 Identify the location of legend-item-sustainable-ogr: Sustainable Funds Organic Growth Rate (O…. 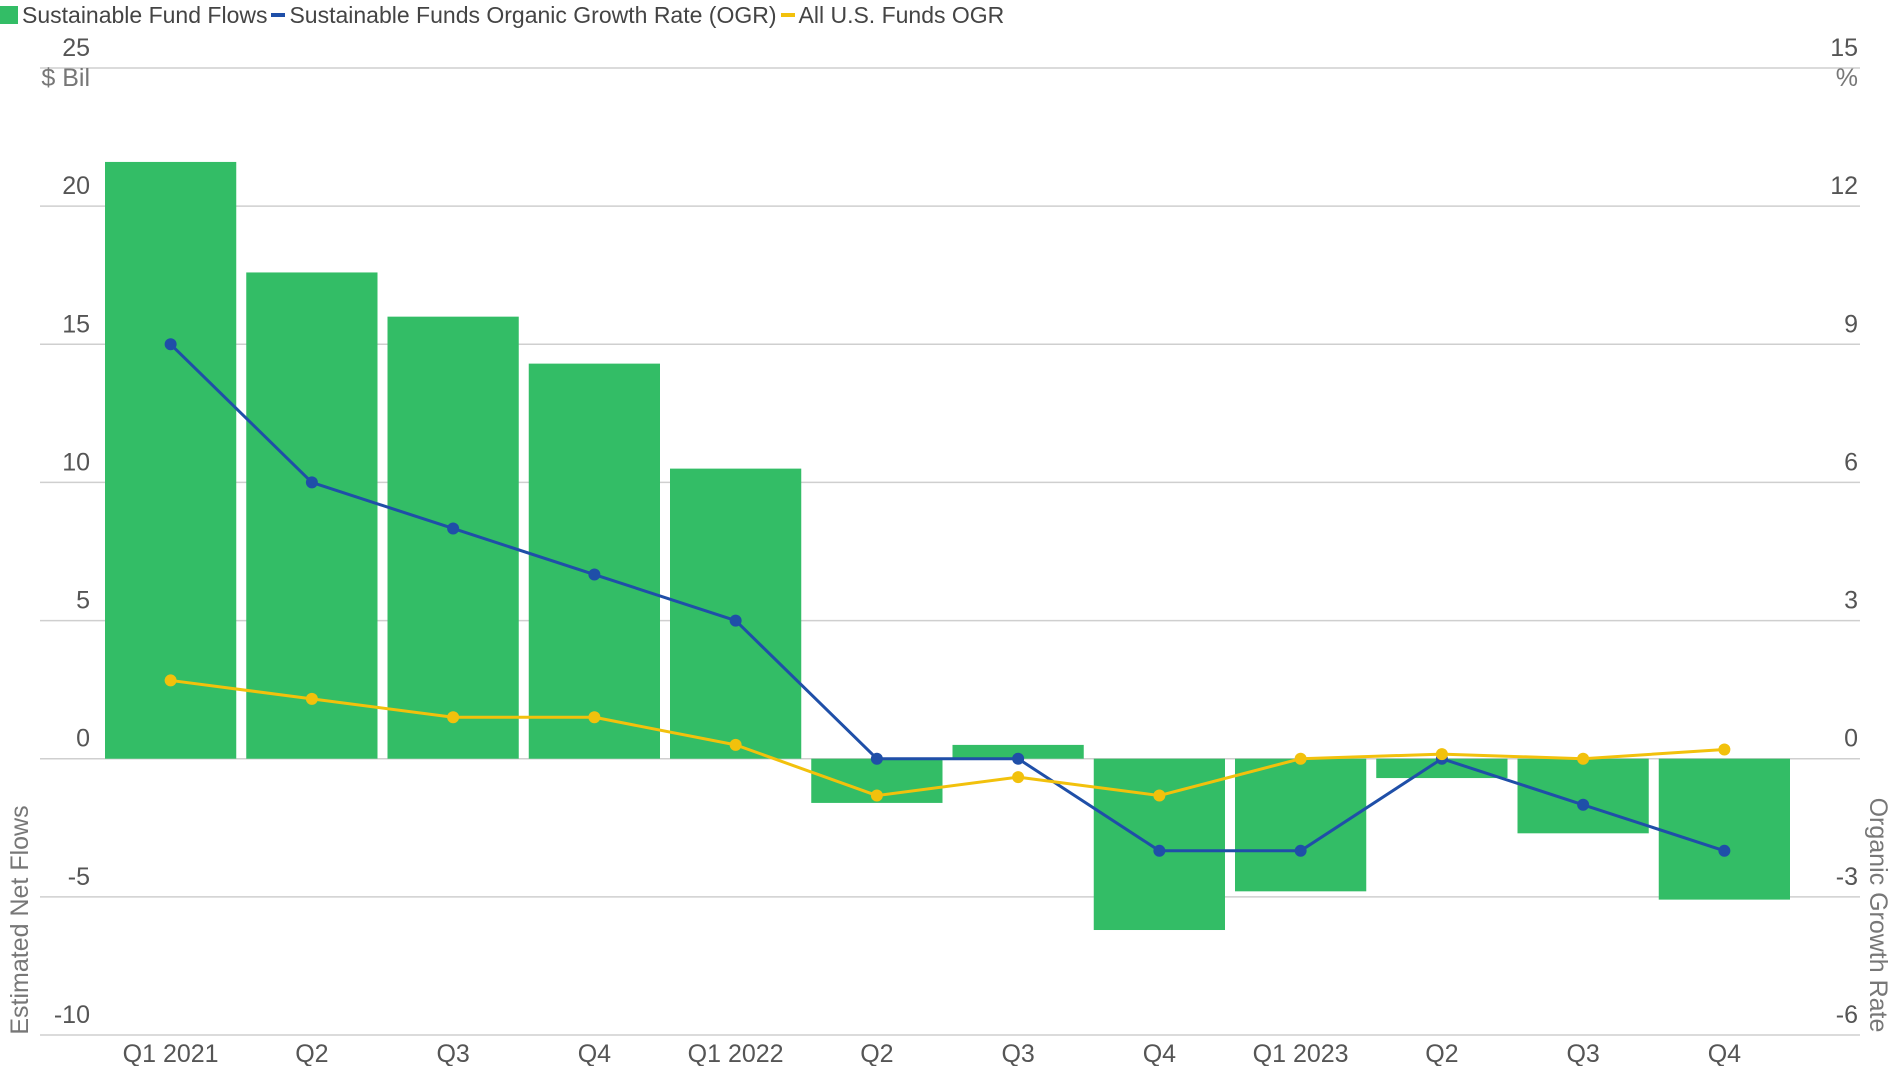
(524, 15).